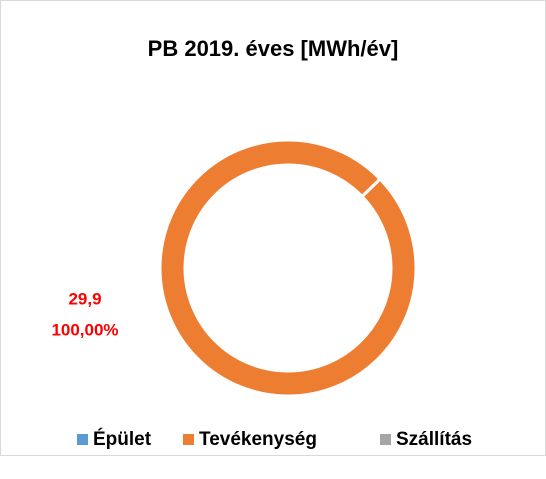 This screenshot has width=546, height=479. Describe the element at coordinates (122, 439) in the screenshot. I see `legend-label: Épület` at that location.